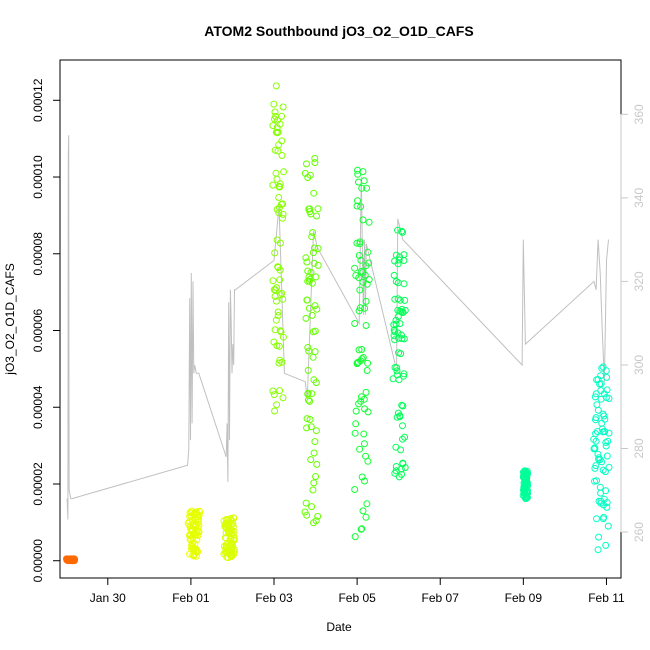 The image size is (650, 650). I want to click on x-tick-label: Feb 09, so click(524, 598).